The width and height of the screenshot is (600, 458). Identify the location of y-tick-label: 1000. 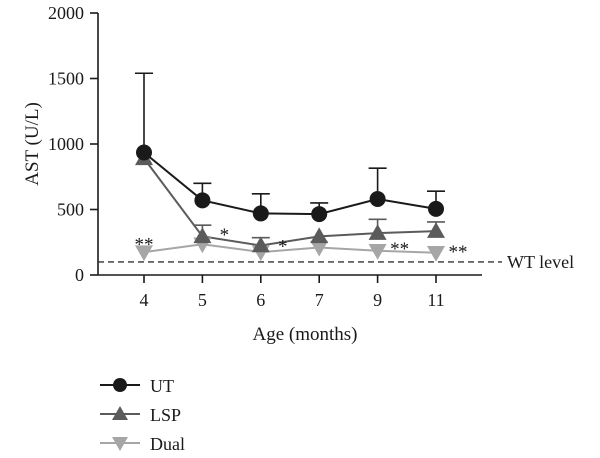
(66, 144).